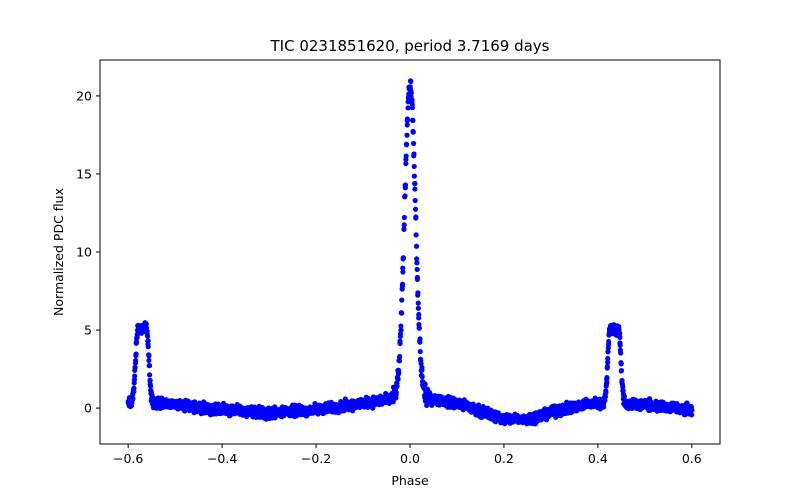 The height and width of the screenshot is (500, 800). I want to click on x-tick-label: 0.6, so click(692, 458).